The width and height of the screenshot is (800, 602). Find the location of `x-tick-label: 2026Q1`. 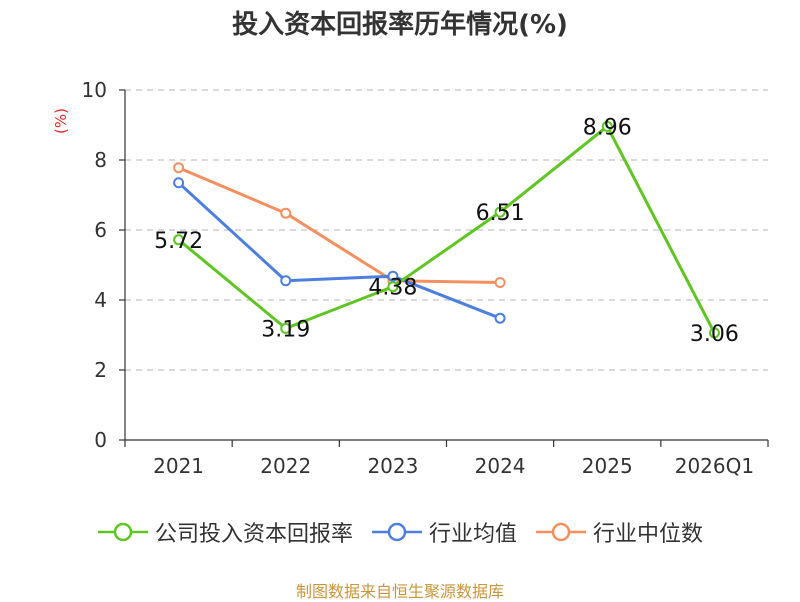

x-tick-label: 2026Q1 is located at coordinates (714, 466).